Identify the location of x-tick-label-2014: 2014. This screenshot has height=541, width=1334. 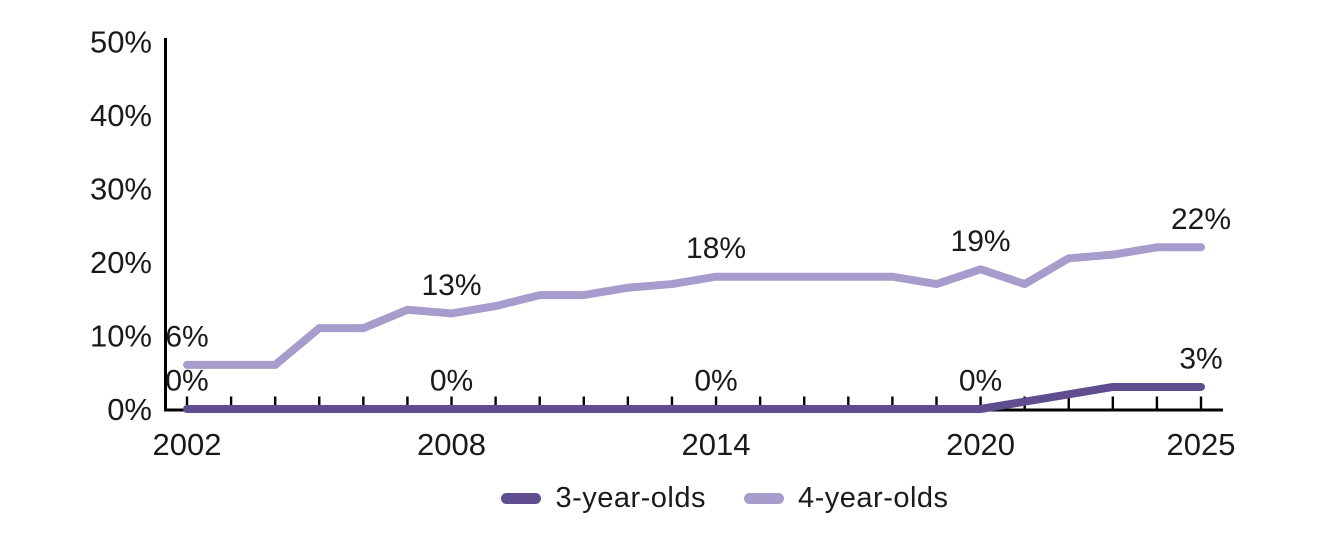
(716, 444).